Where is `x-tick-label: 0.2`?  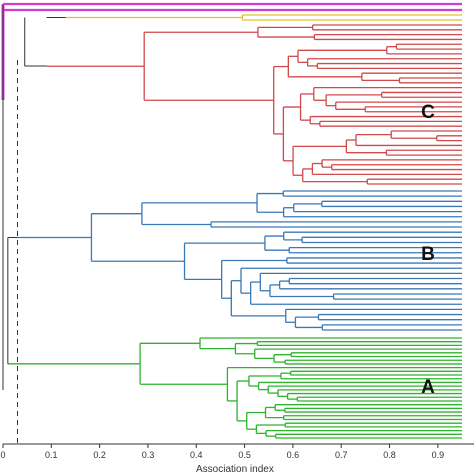 x-tick-label: 0.2 is located at coordinates (99, 455).